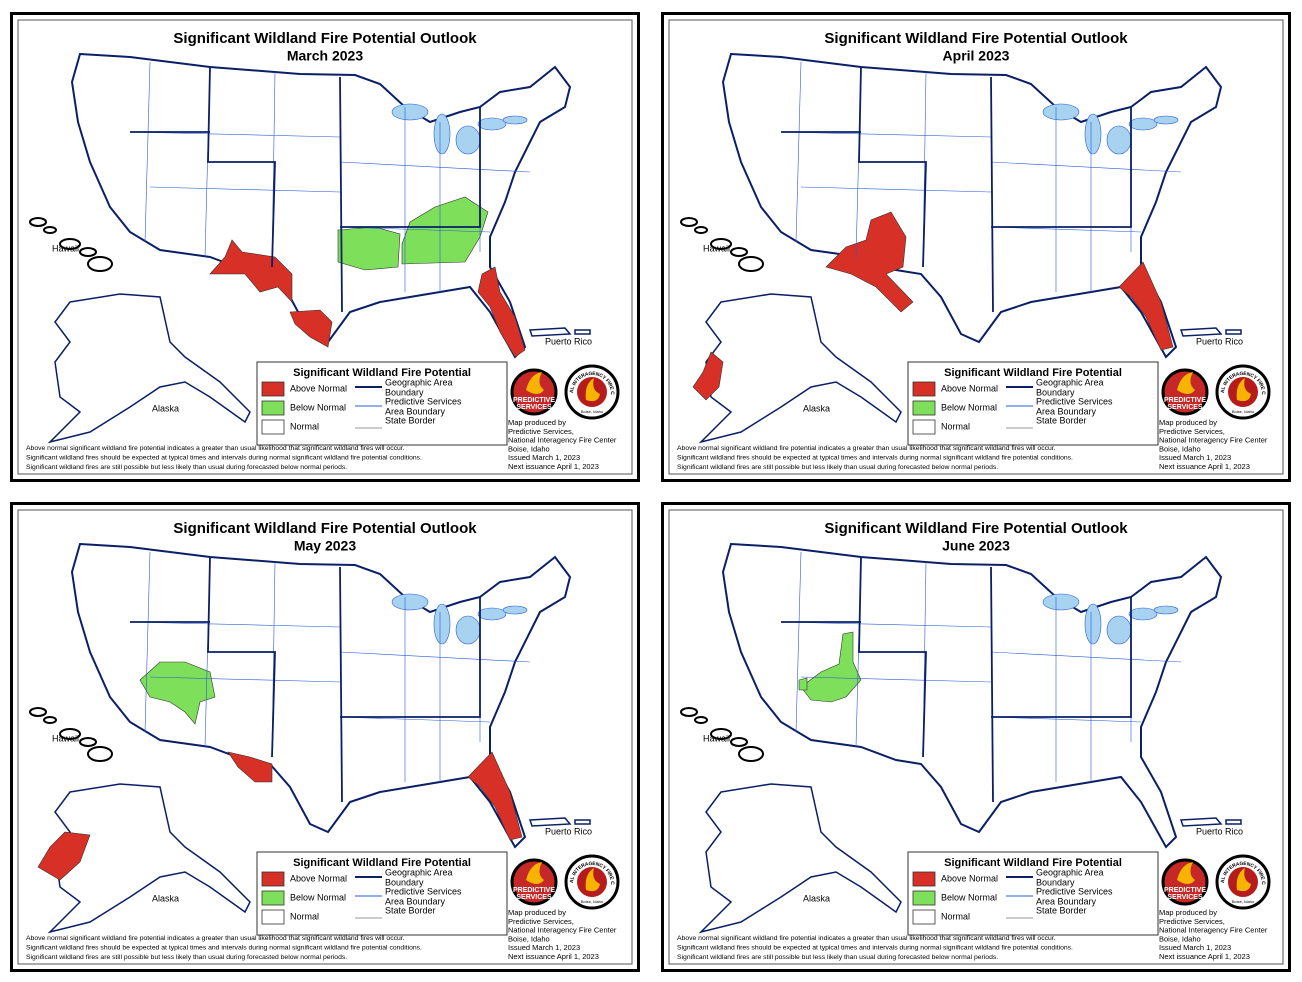 The height and width of the screenshot is (982, 1302). Describe the element at coordinates (553, 466) in the screenshot. I see `credit-line: Next issuance April 1, 2023` at that location.